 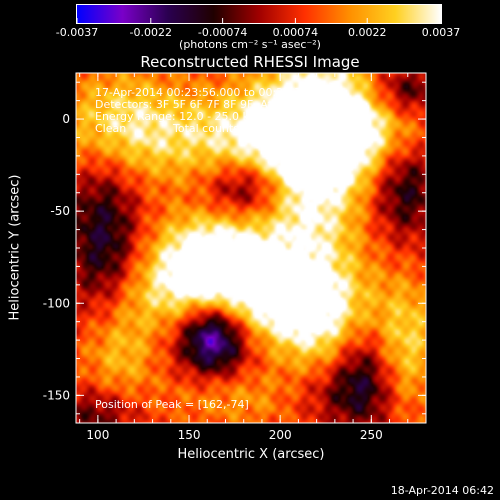 I want to click on y-tick-label: -50, so click(x=60, y=211).